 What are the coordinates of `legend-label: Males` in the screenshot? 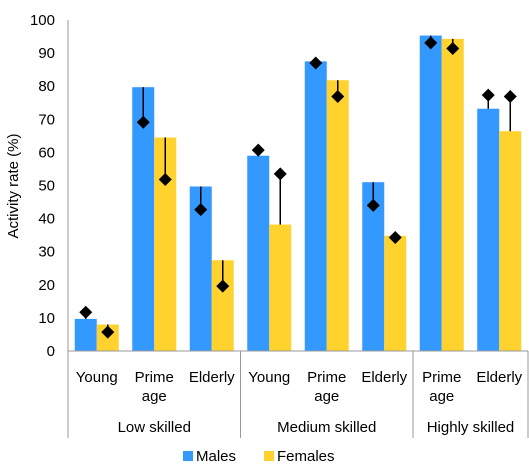 It's located at (216, 456).